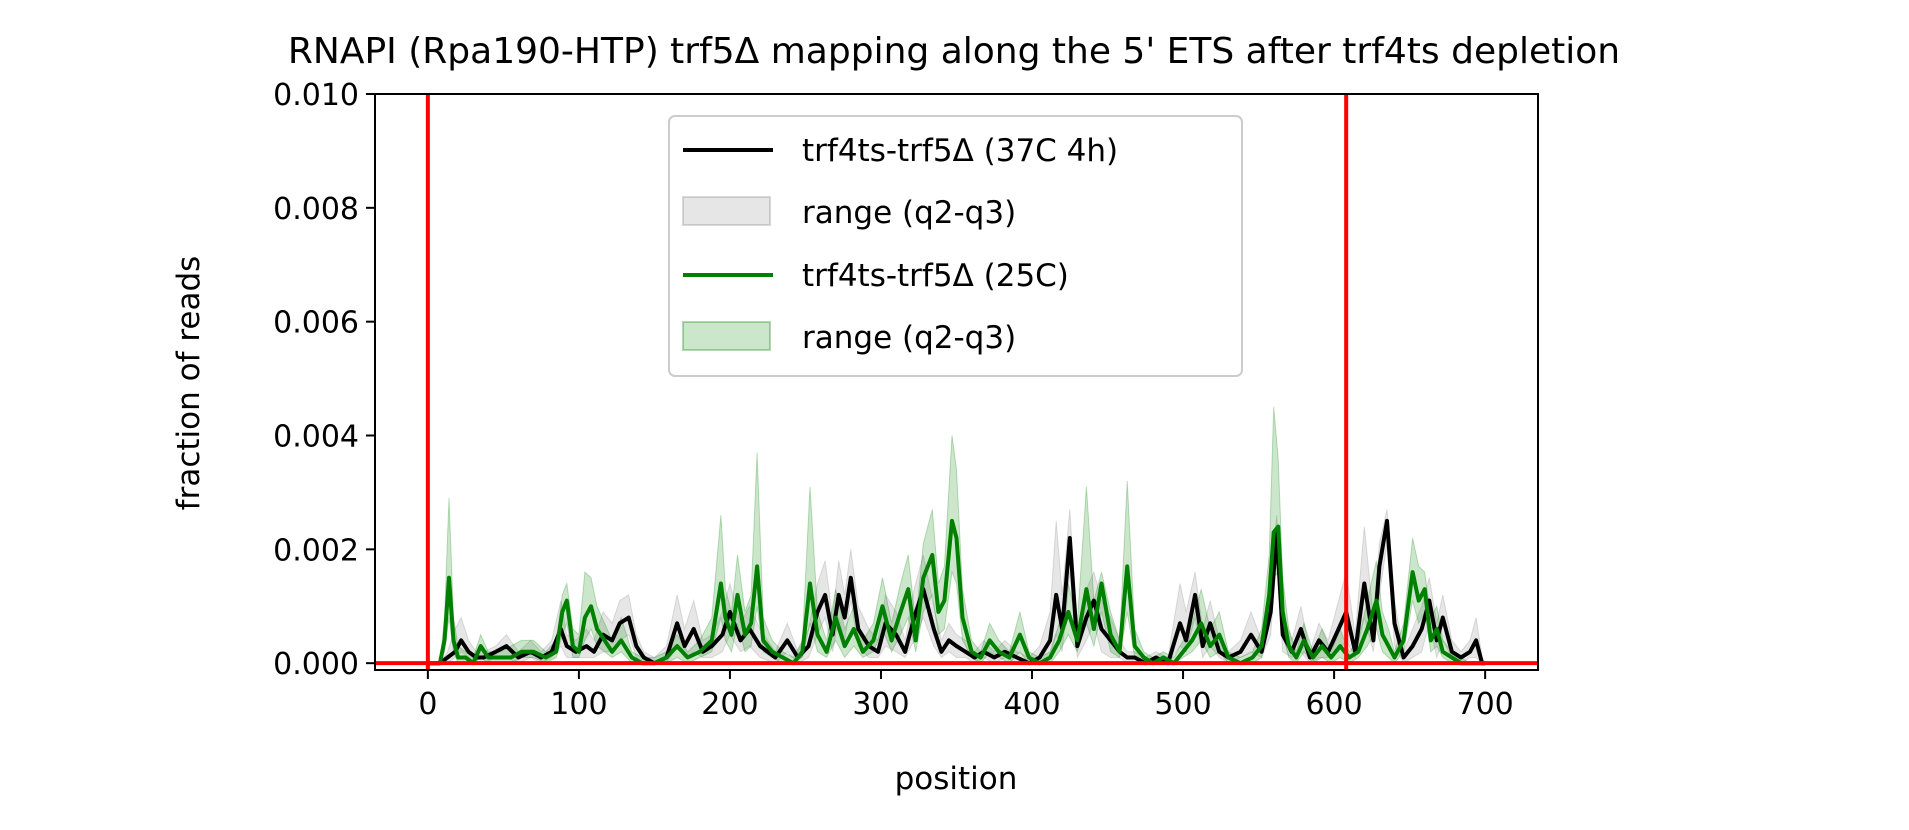 Image resolution: width=1909 pixels, height=830 pixels. Describe the element at coordinates (1485, 704) in the screenshot. I see `x-tick-label: 700` at that location.